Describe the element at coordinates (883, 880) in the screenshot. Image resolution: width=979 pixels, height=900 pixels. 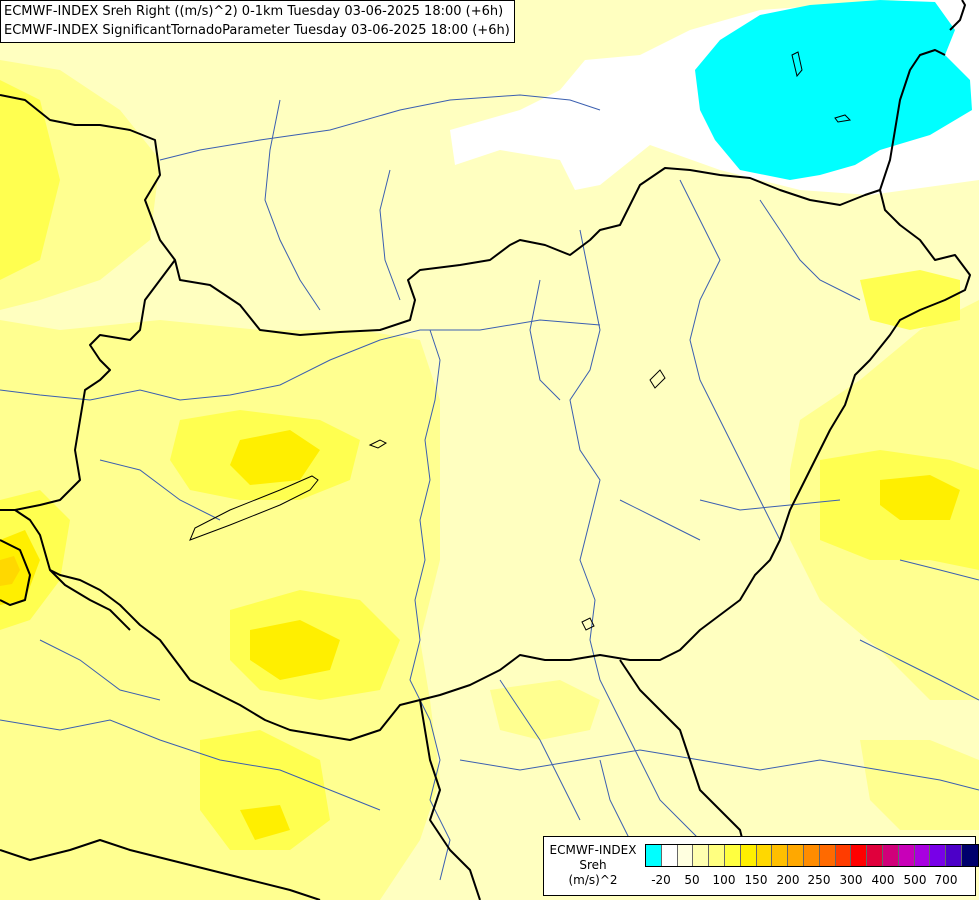
I see `legend-tick-label: 400` at that location.